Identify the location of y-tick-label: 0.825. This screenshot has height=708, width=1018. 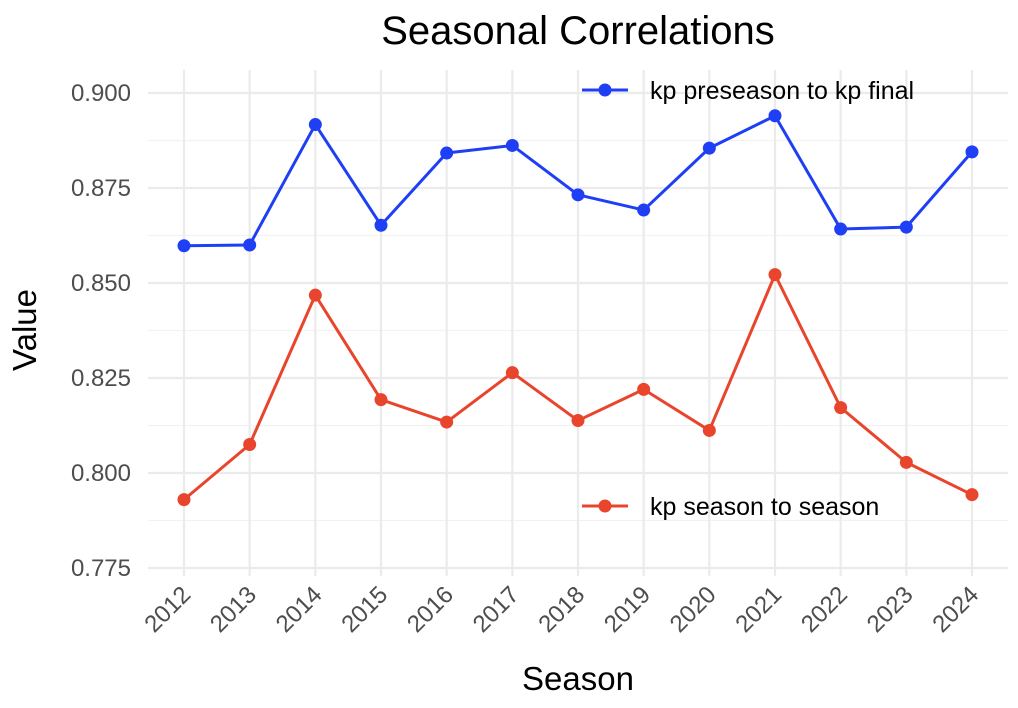
(101, 378).